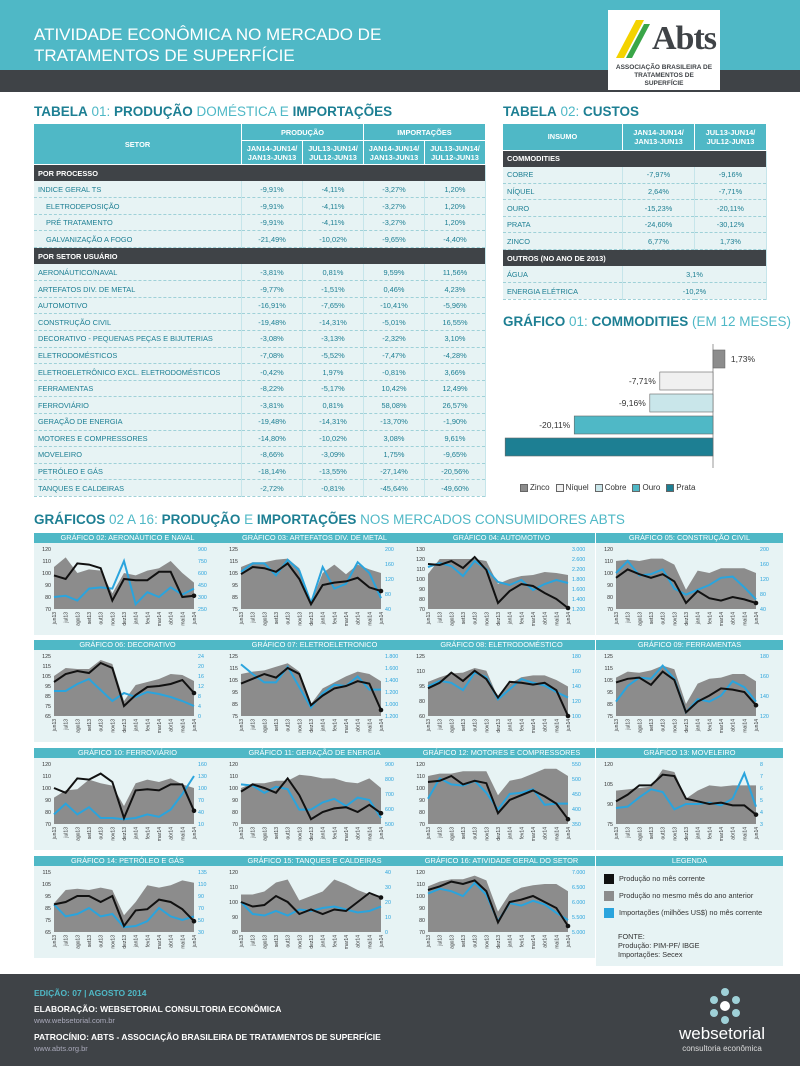  What do you see at coordinates (694, 291) in the screenshot?
I see `value-cell: -10,2%` at bounding box center [694, 291].